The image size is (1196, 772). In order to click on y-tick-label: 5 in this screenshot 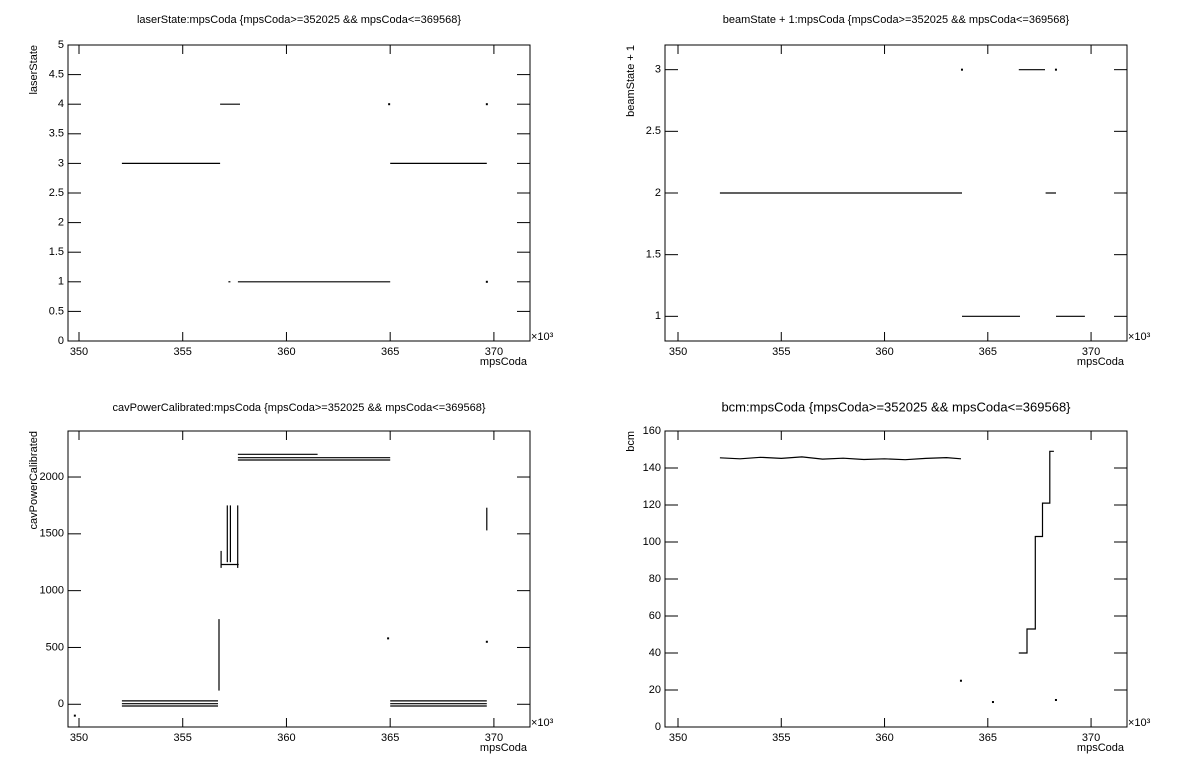, I will do `click(61, 45)`.